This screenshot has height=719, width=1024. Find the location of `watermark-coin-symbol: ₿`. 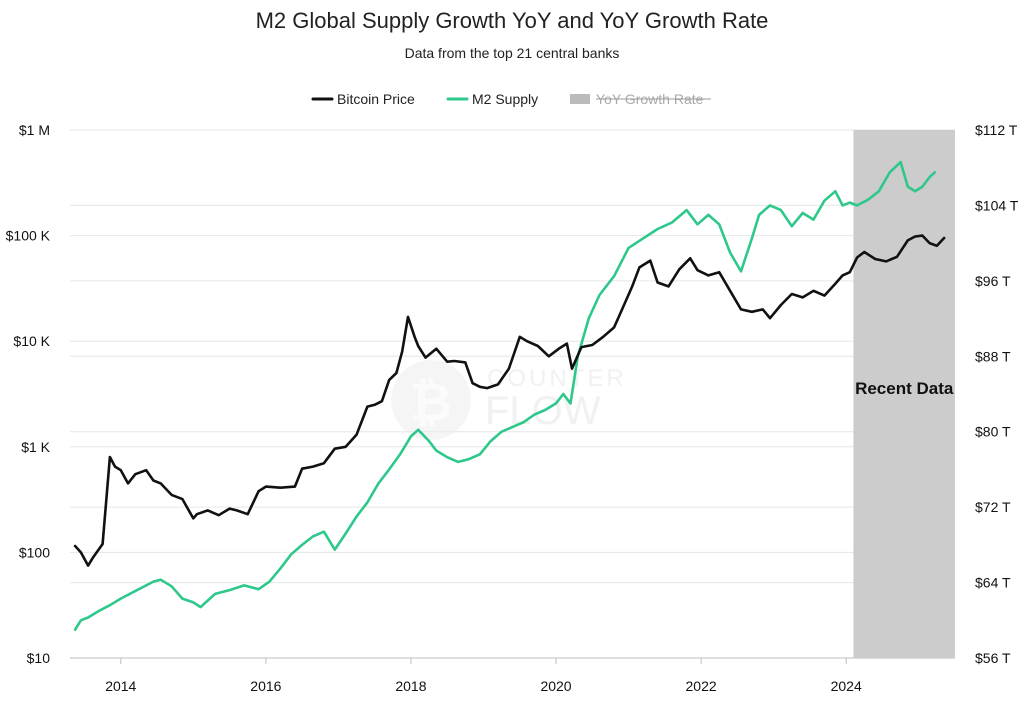

watermark-coin-symbol: ₿ is located at coordinates (431, 403).